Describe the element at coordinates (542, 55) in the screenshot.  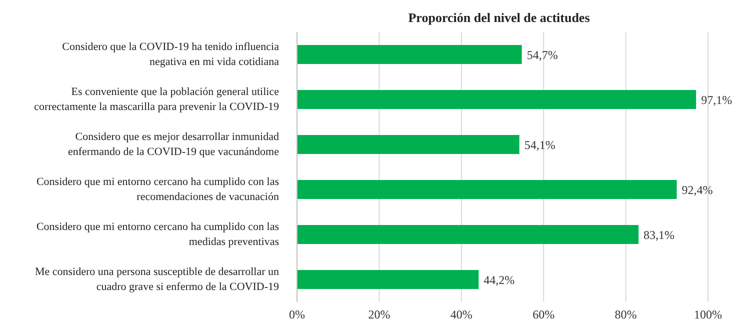
I see `data-label: 54,7%` at that location.